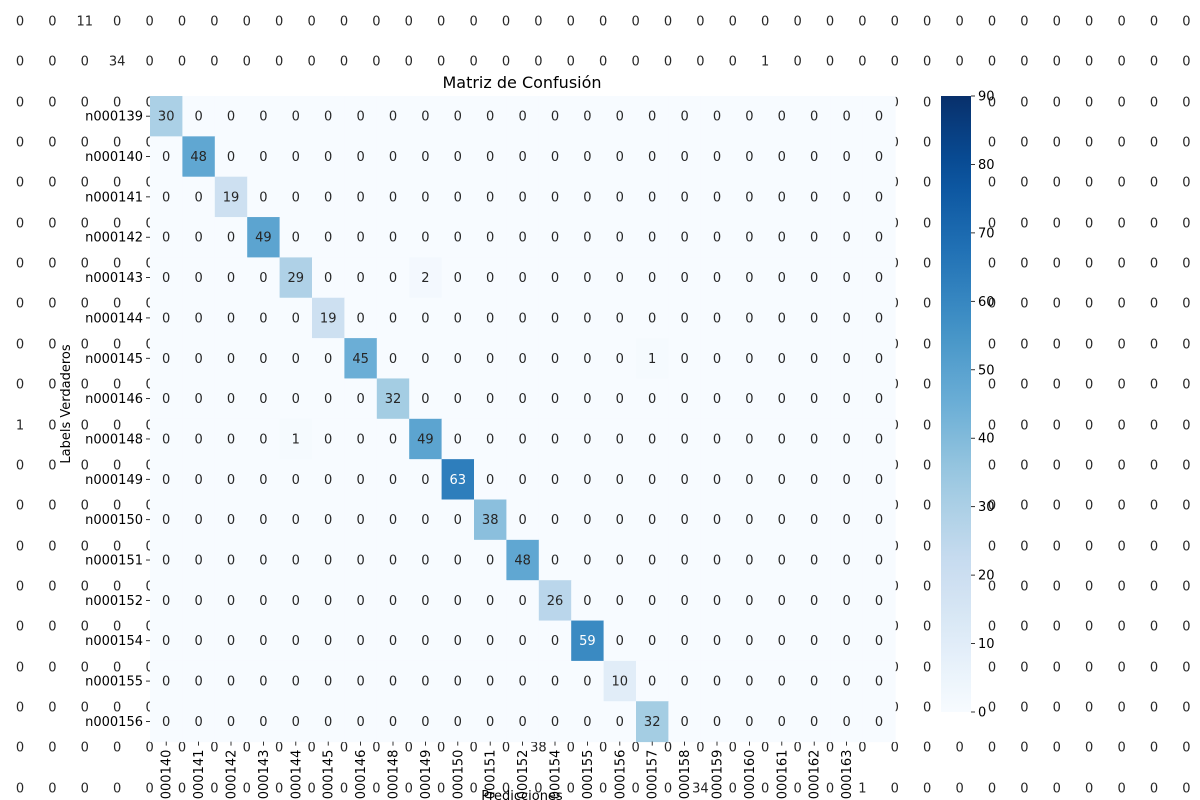 The width and height of the screenshot is (1200, 800). What do you see at coordinates (986, 644) in the screenshot?
I see `colorbar-tick-label: 10` at bounding box center [986, 644].